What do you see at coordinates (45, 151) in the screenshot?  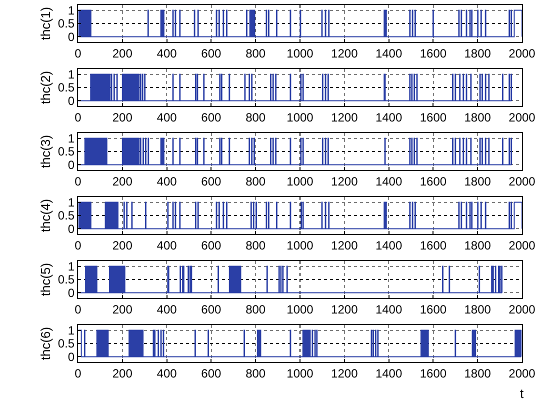 I see `y-axis-title: thc(3)` at bounding box center [45, 151].